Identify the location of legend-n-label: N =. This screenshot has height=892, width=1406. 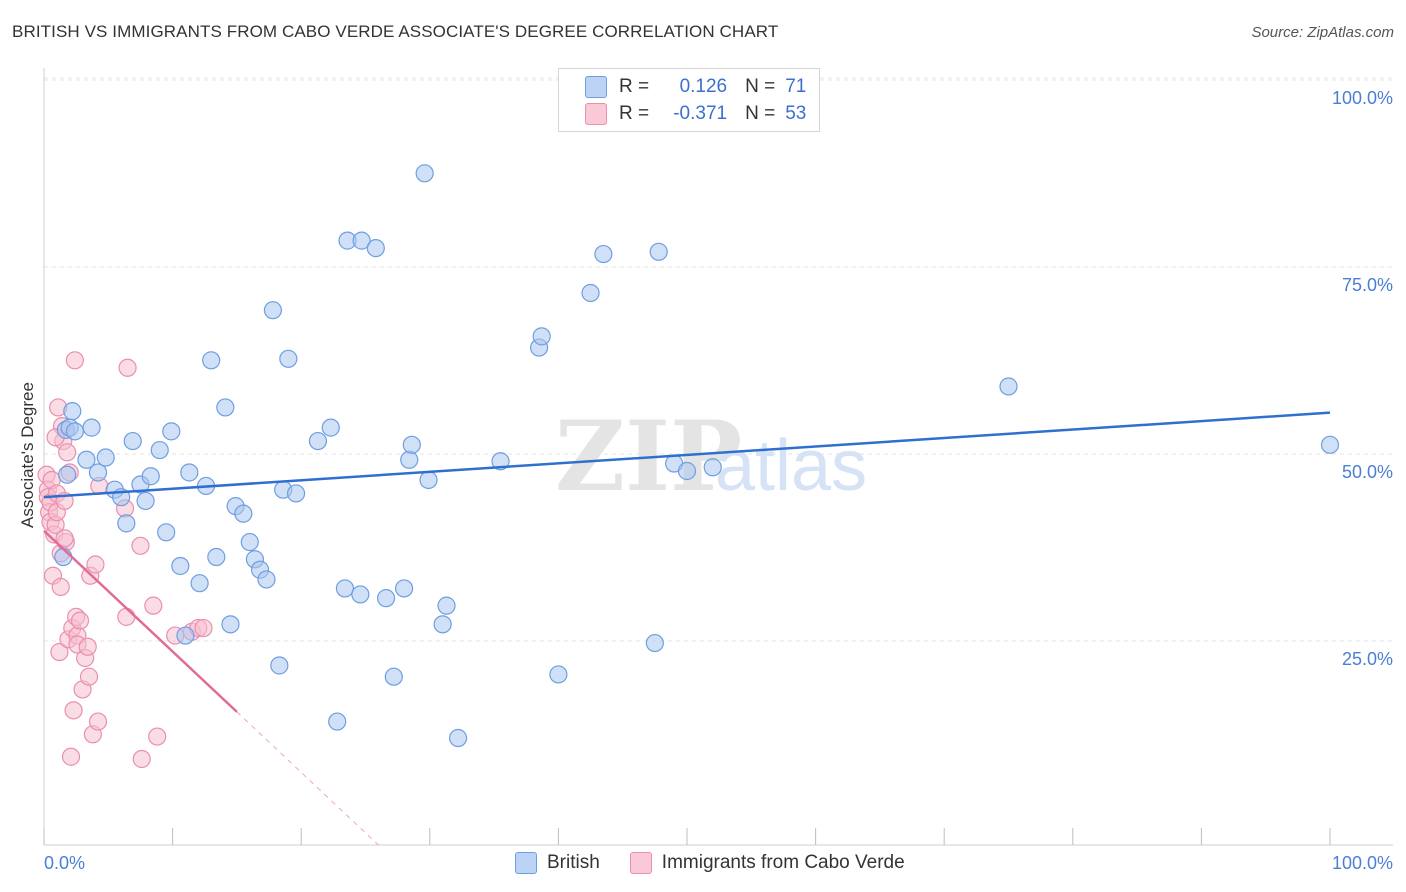
(760, 86).